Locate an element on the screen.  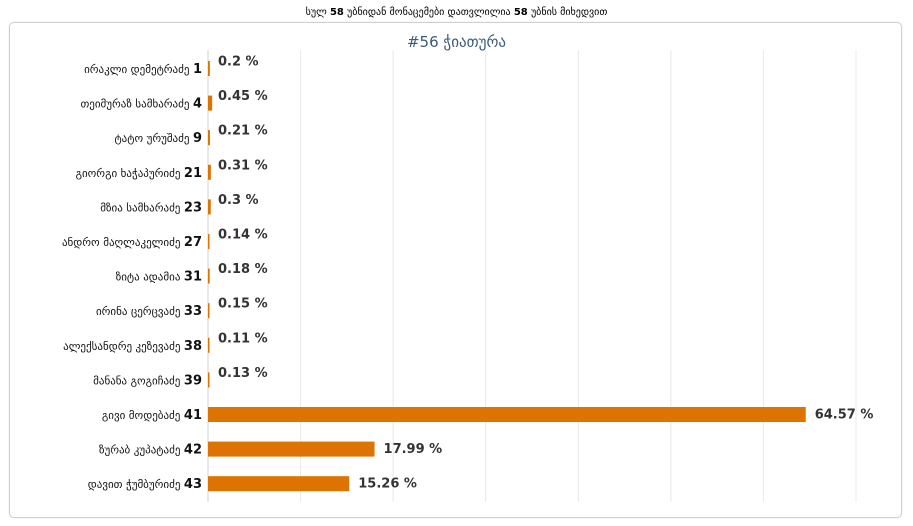
candidate-number: 9 is located at coordinates (197, 138).